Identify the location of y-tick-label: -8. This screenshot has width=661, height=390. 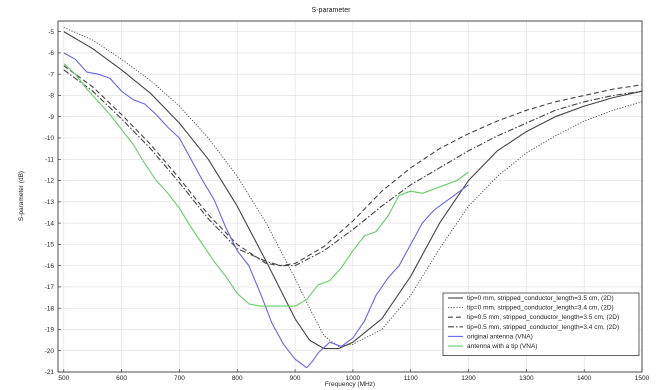
(51, 96).